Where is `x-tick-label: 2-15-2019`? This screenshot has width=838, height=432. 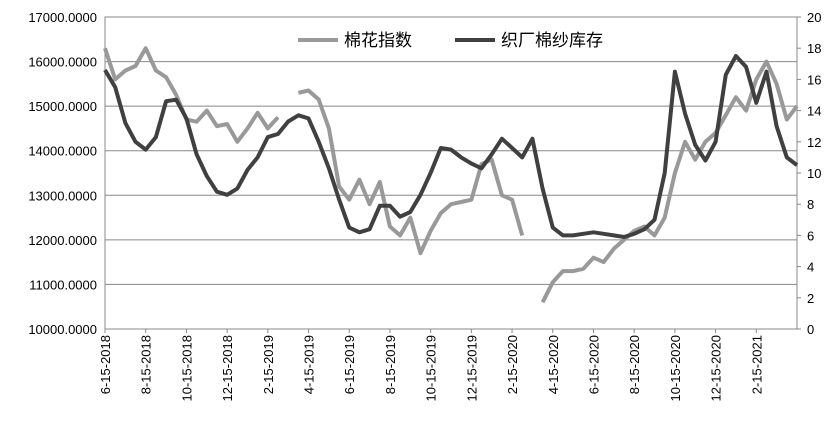
x-tick-label: 2-15-2019 is located at coordinates (268, 364).